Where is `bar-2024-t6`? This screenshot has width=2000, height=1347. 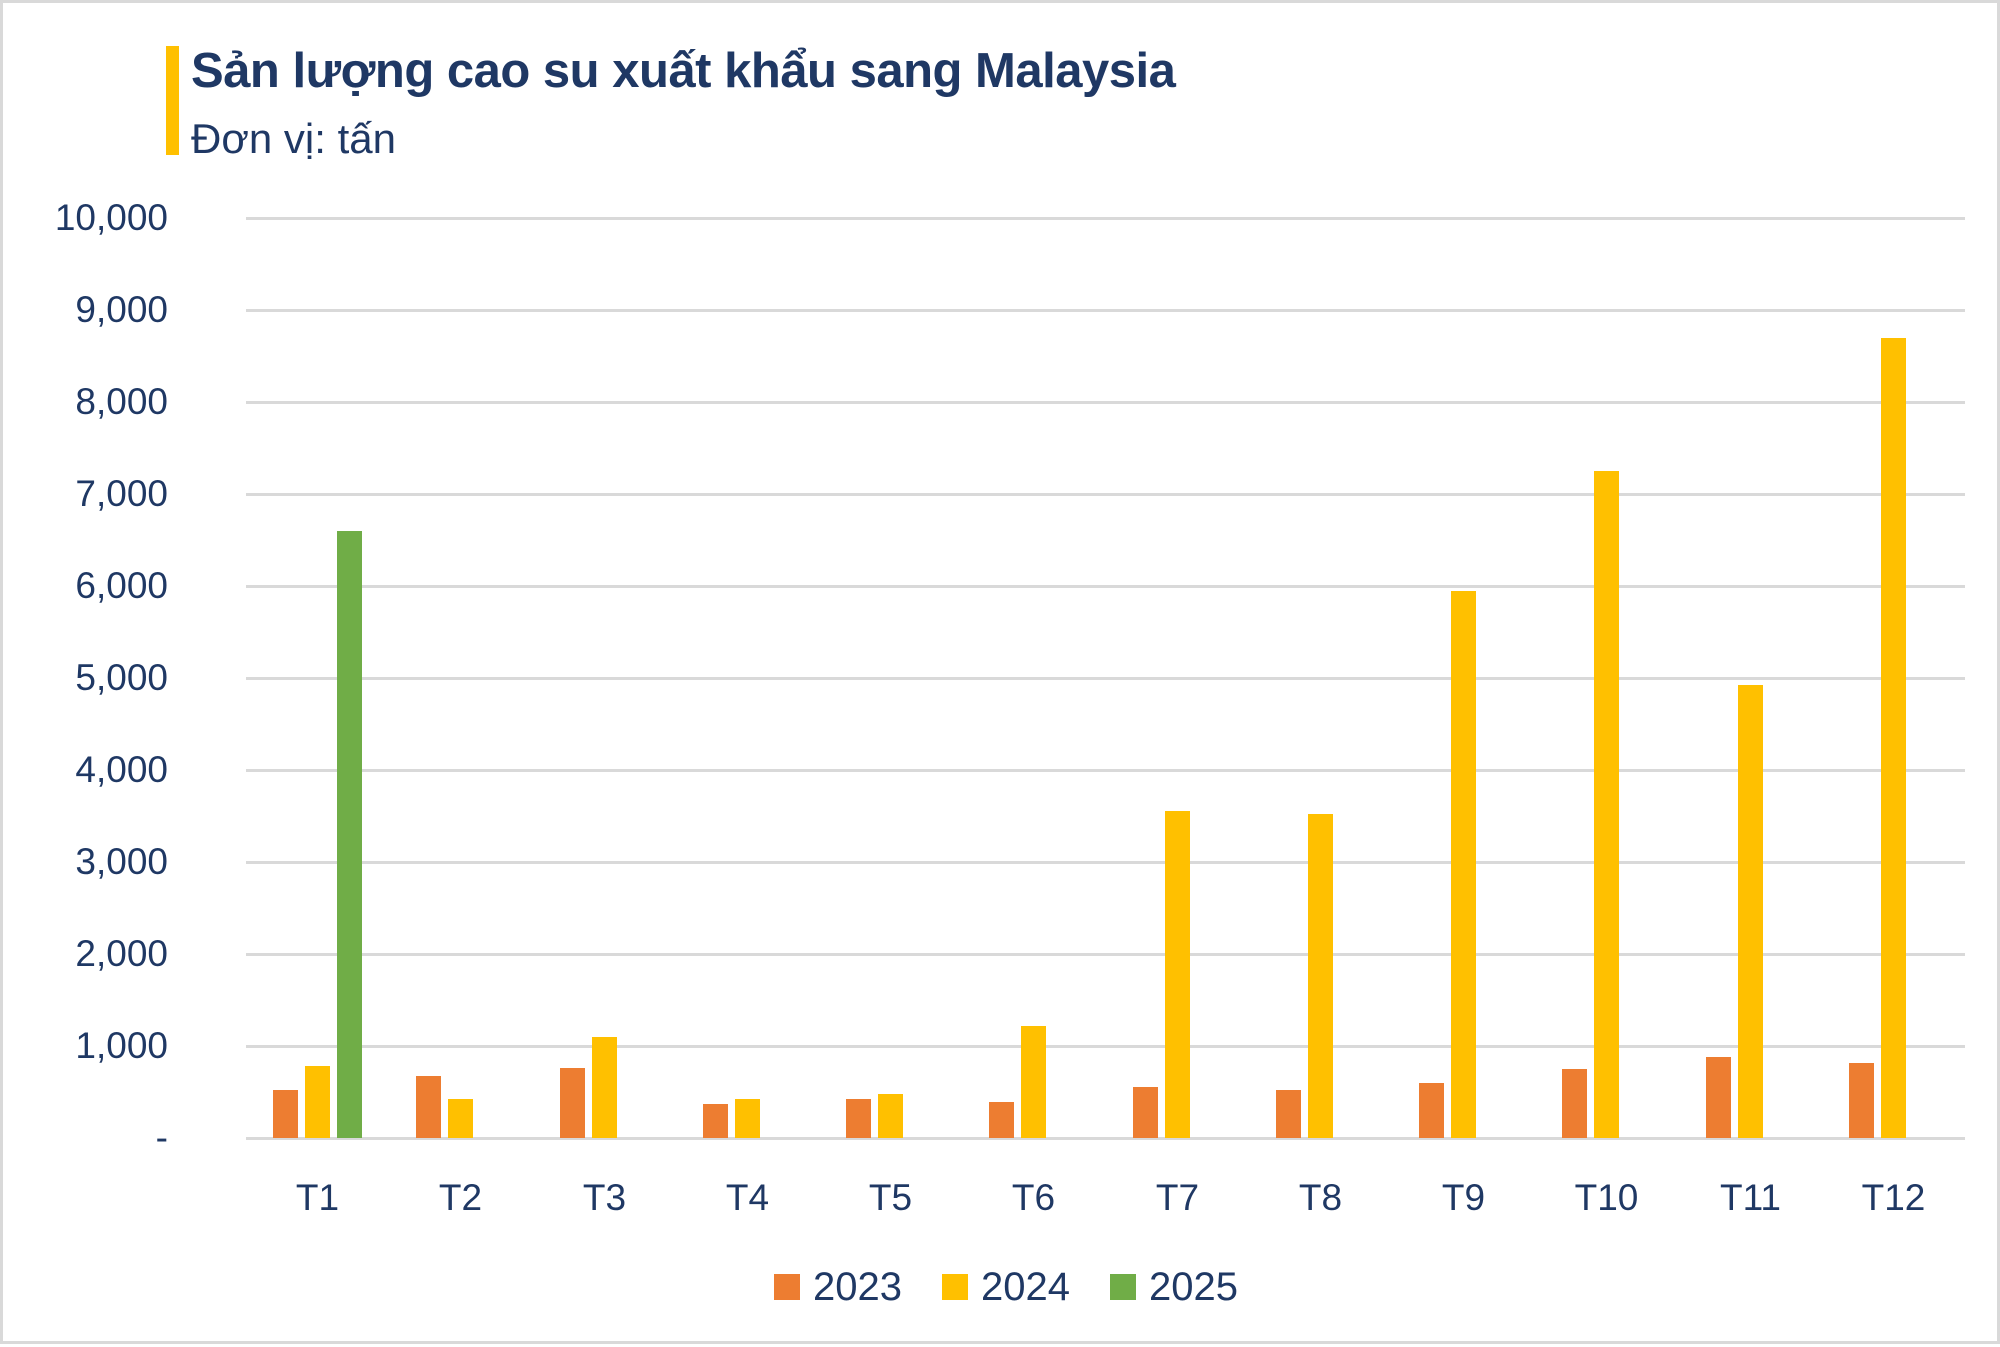
bar-2024-t6 is located at coordinates (1033, 1082).